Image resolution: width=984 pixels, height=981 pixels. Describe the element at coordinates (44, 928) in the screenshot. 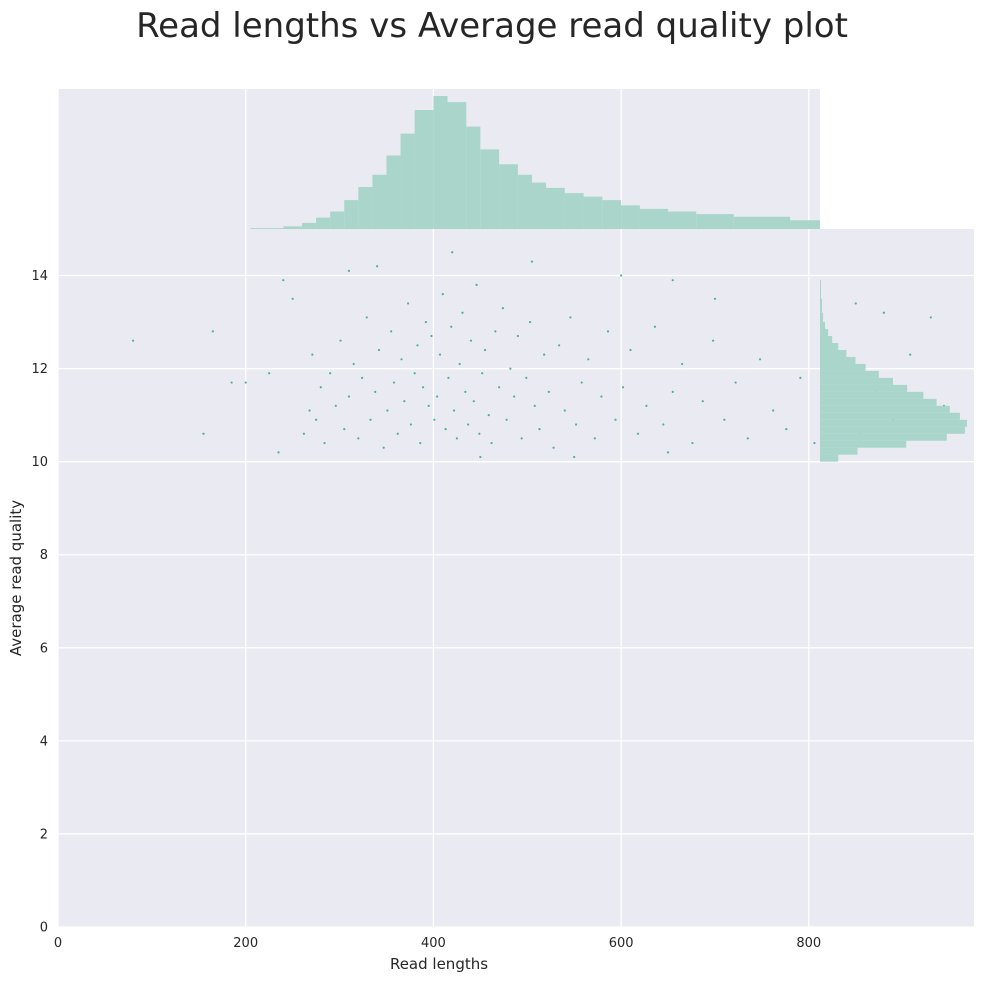

I see `y-tick-label: 0` at that location.